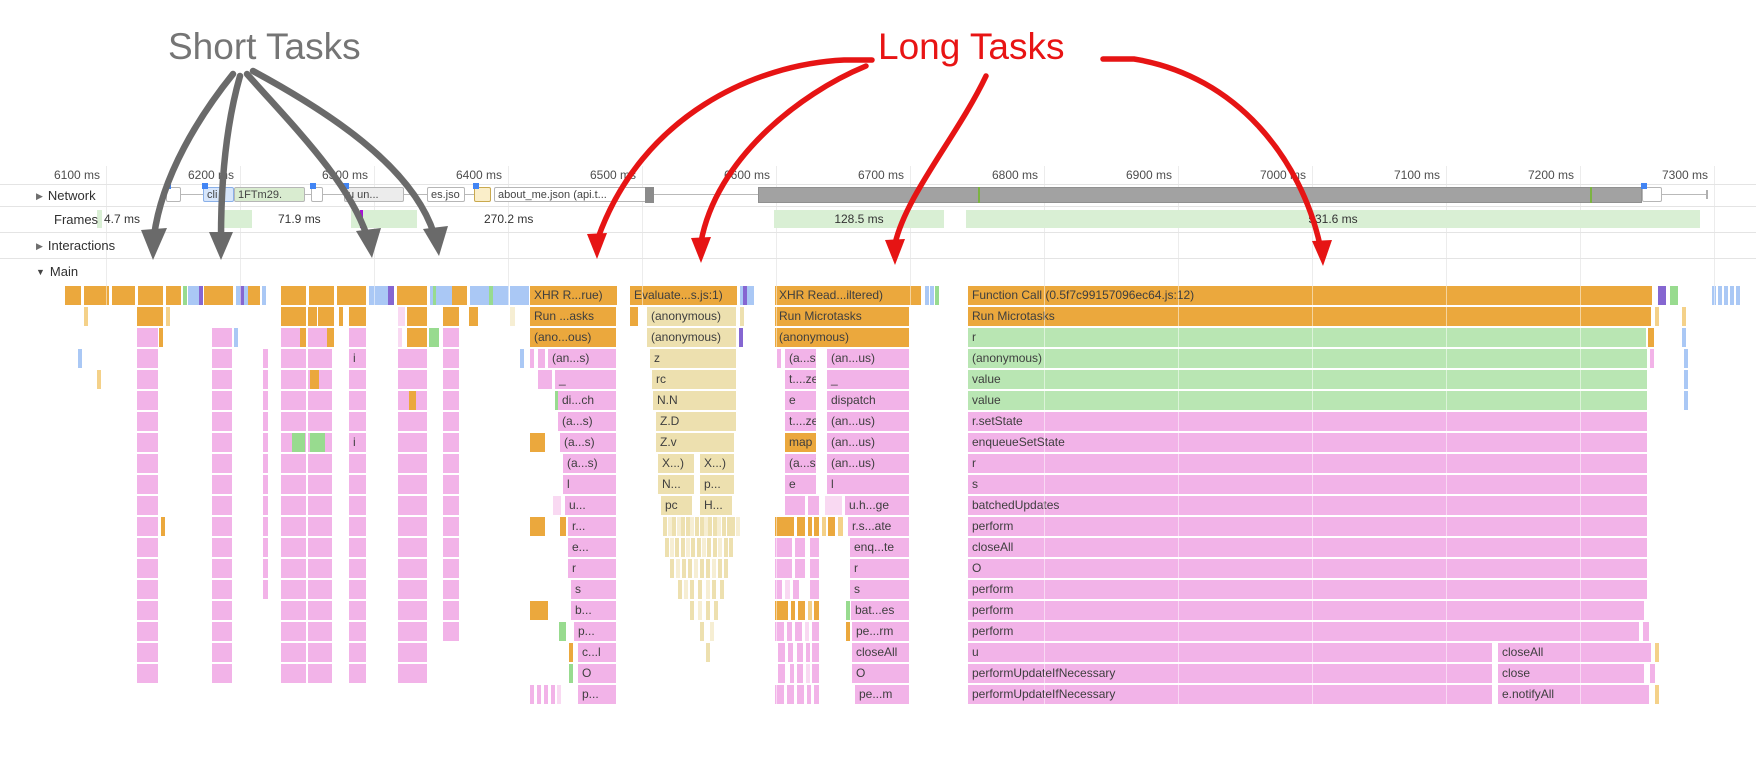 Image resolution: width=1756 pixels, height=770 pixels. I want to click on track-network-toggle: ▶ Network, so click(66, 195).